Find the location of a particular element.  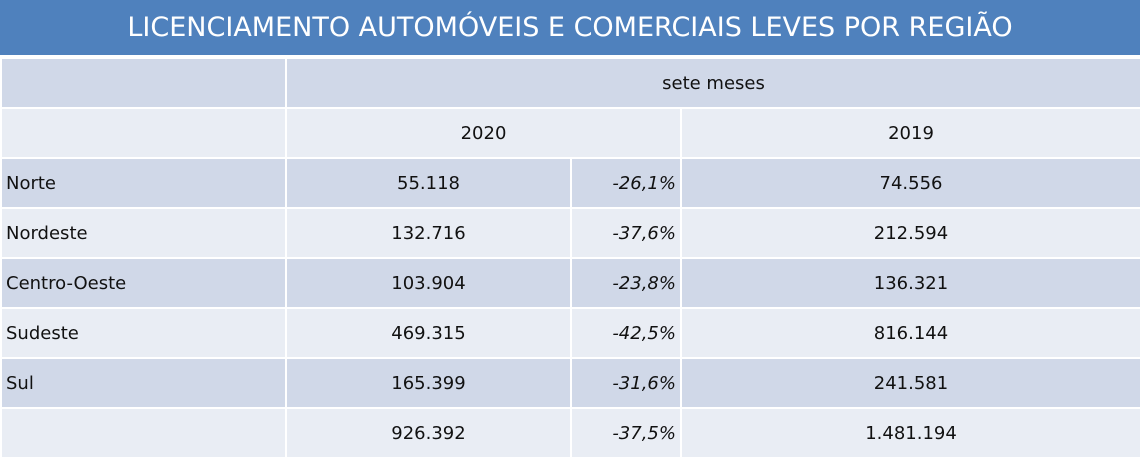

region-label: Sul is located at coordinates (143, 383).